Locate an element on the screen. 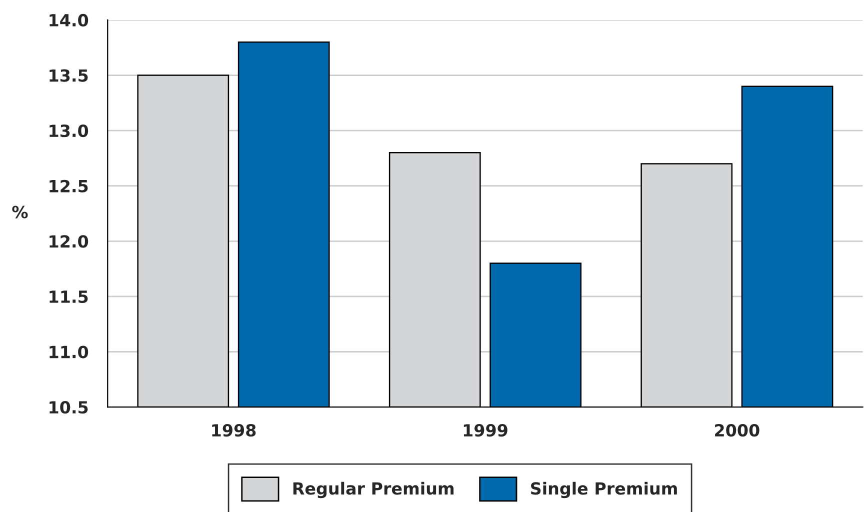 Image resolution: width=868 pixels, height=512 pixels. legend-label: Regular Premium is located at coordinates (373, 490).